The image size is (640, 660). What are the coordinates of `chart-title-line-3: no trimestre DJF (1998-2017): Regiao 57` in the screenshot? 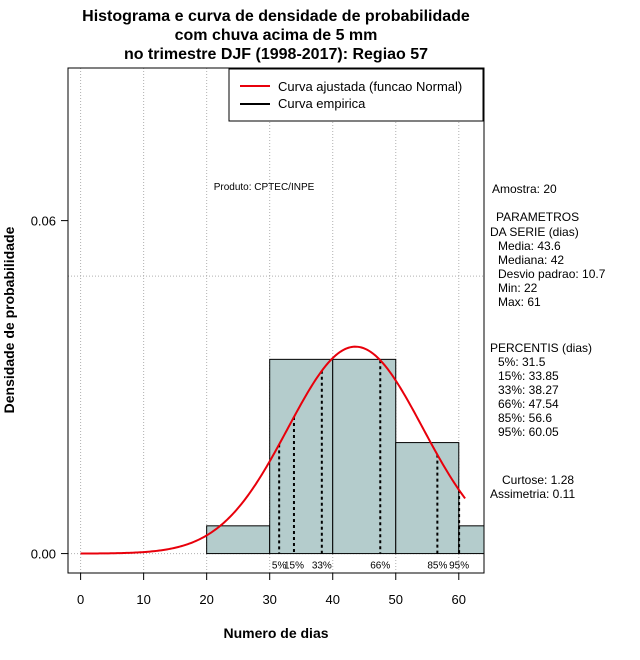 It's located at (276, 54).